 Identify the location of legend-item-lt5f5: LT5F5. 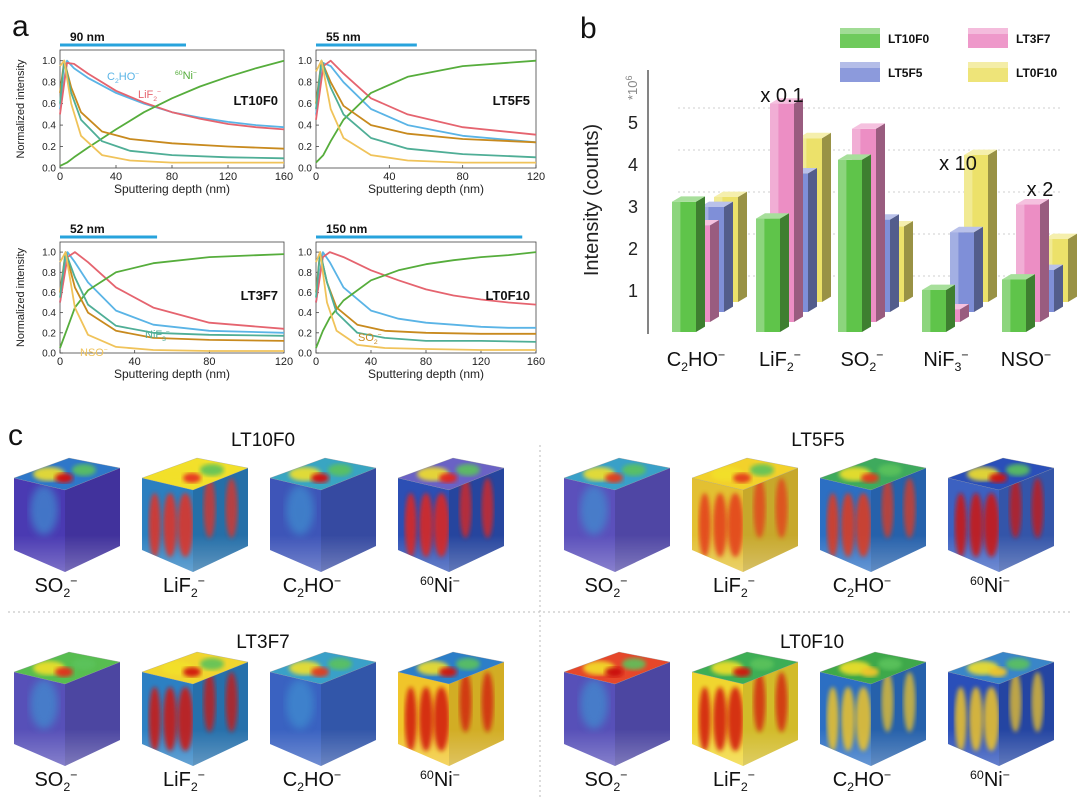
(881, 72).